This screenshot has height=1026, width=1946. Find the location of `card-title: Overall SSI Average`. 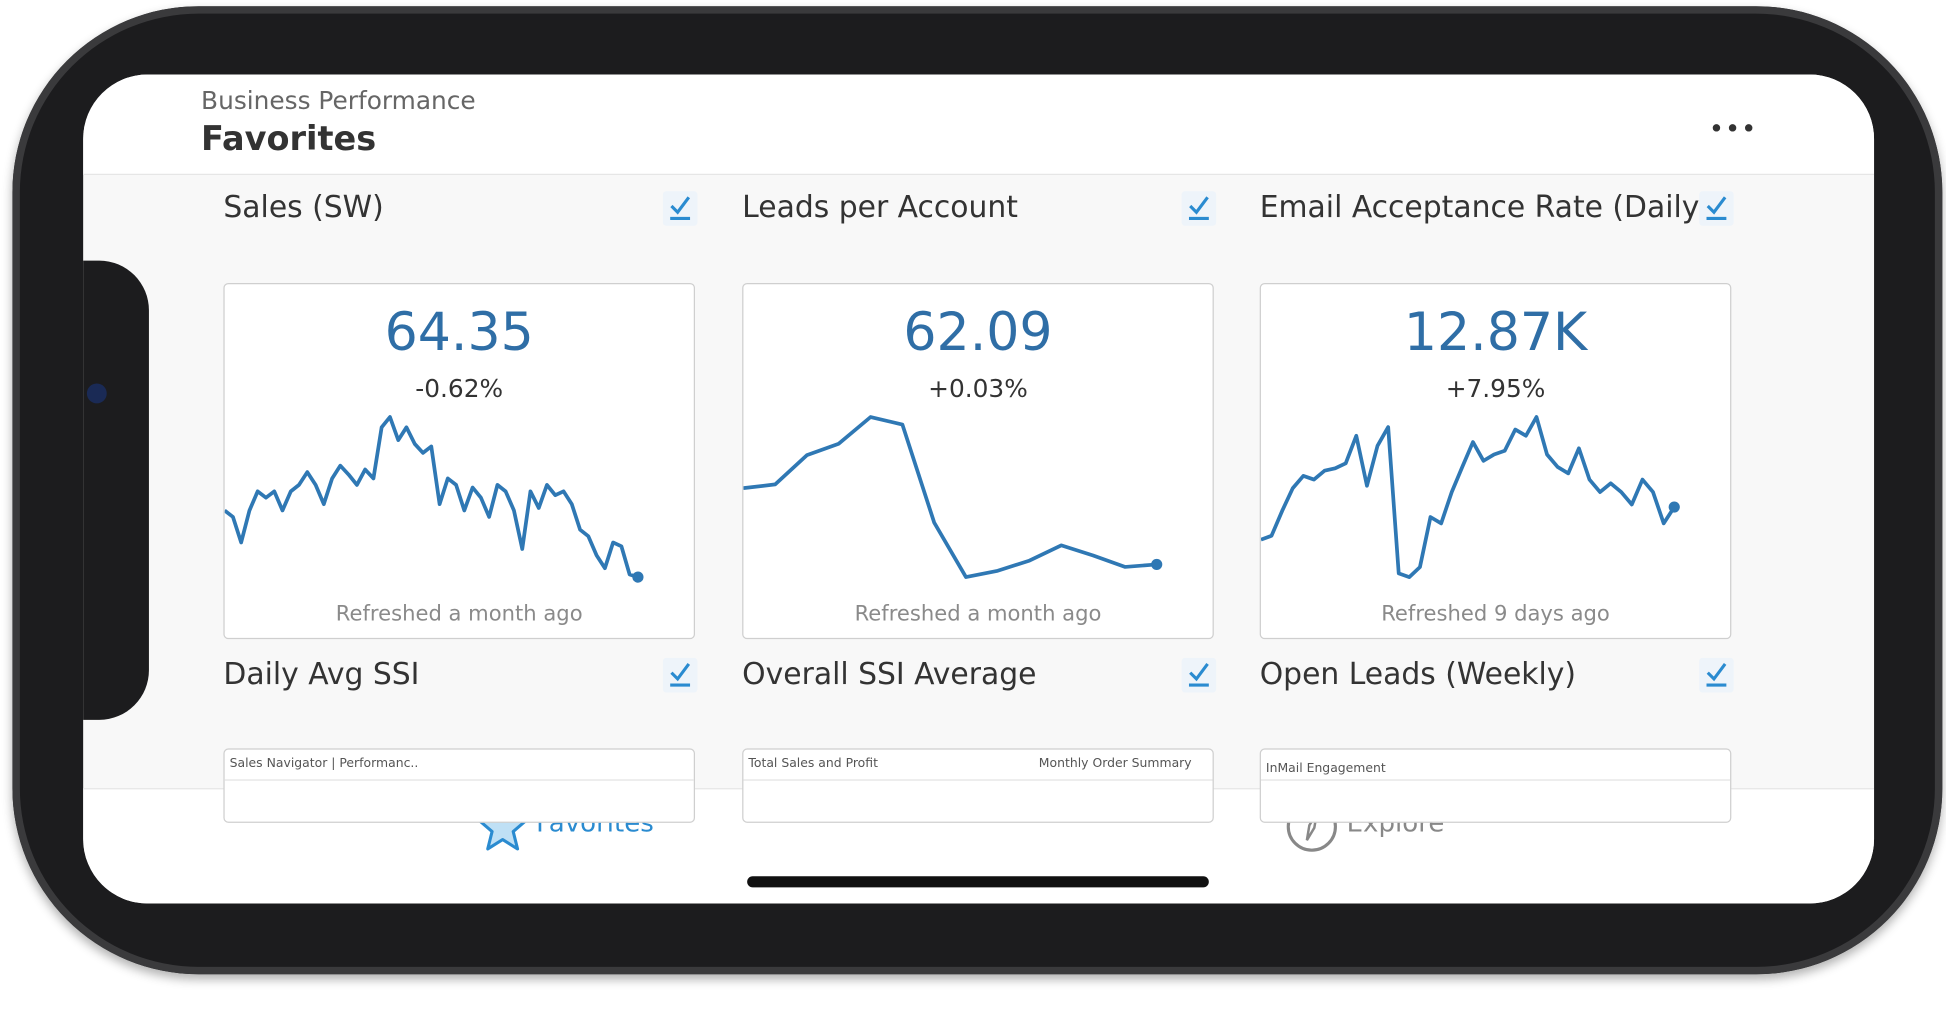

card-title: Overall SSI Average is located at coordinates (889, 674).